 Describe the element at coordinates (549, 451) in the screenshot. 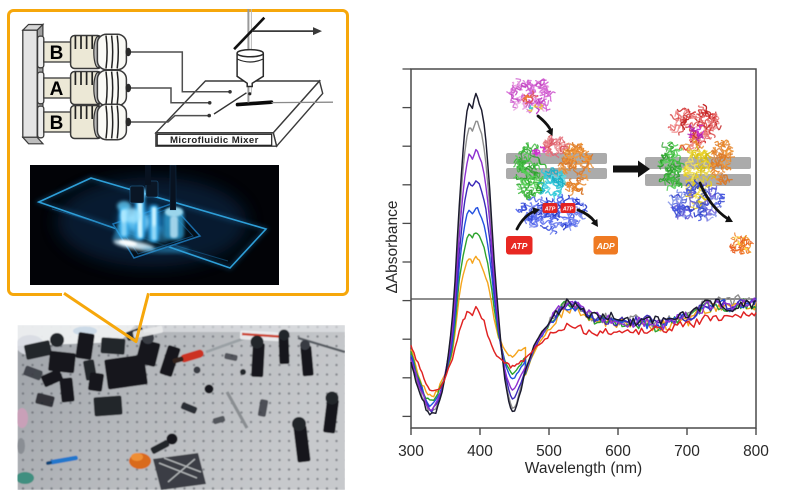

I see `svg-text: 500` at that location.